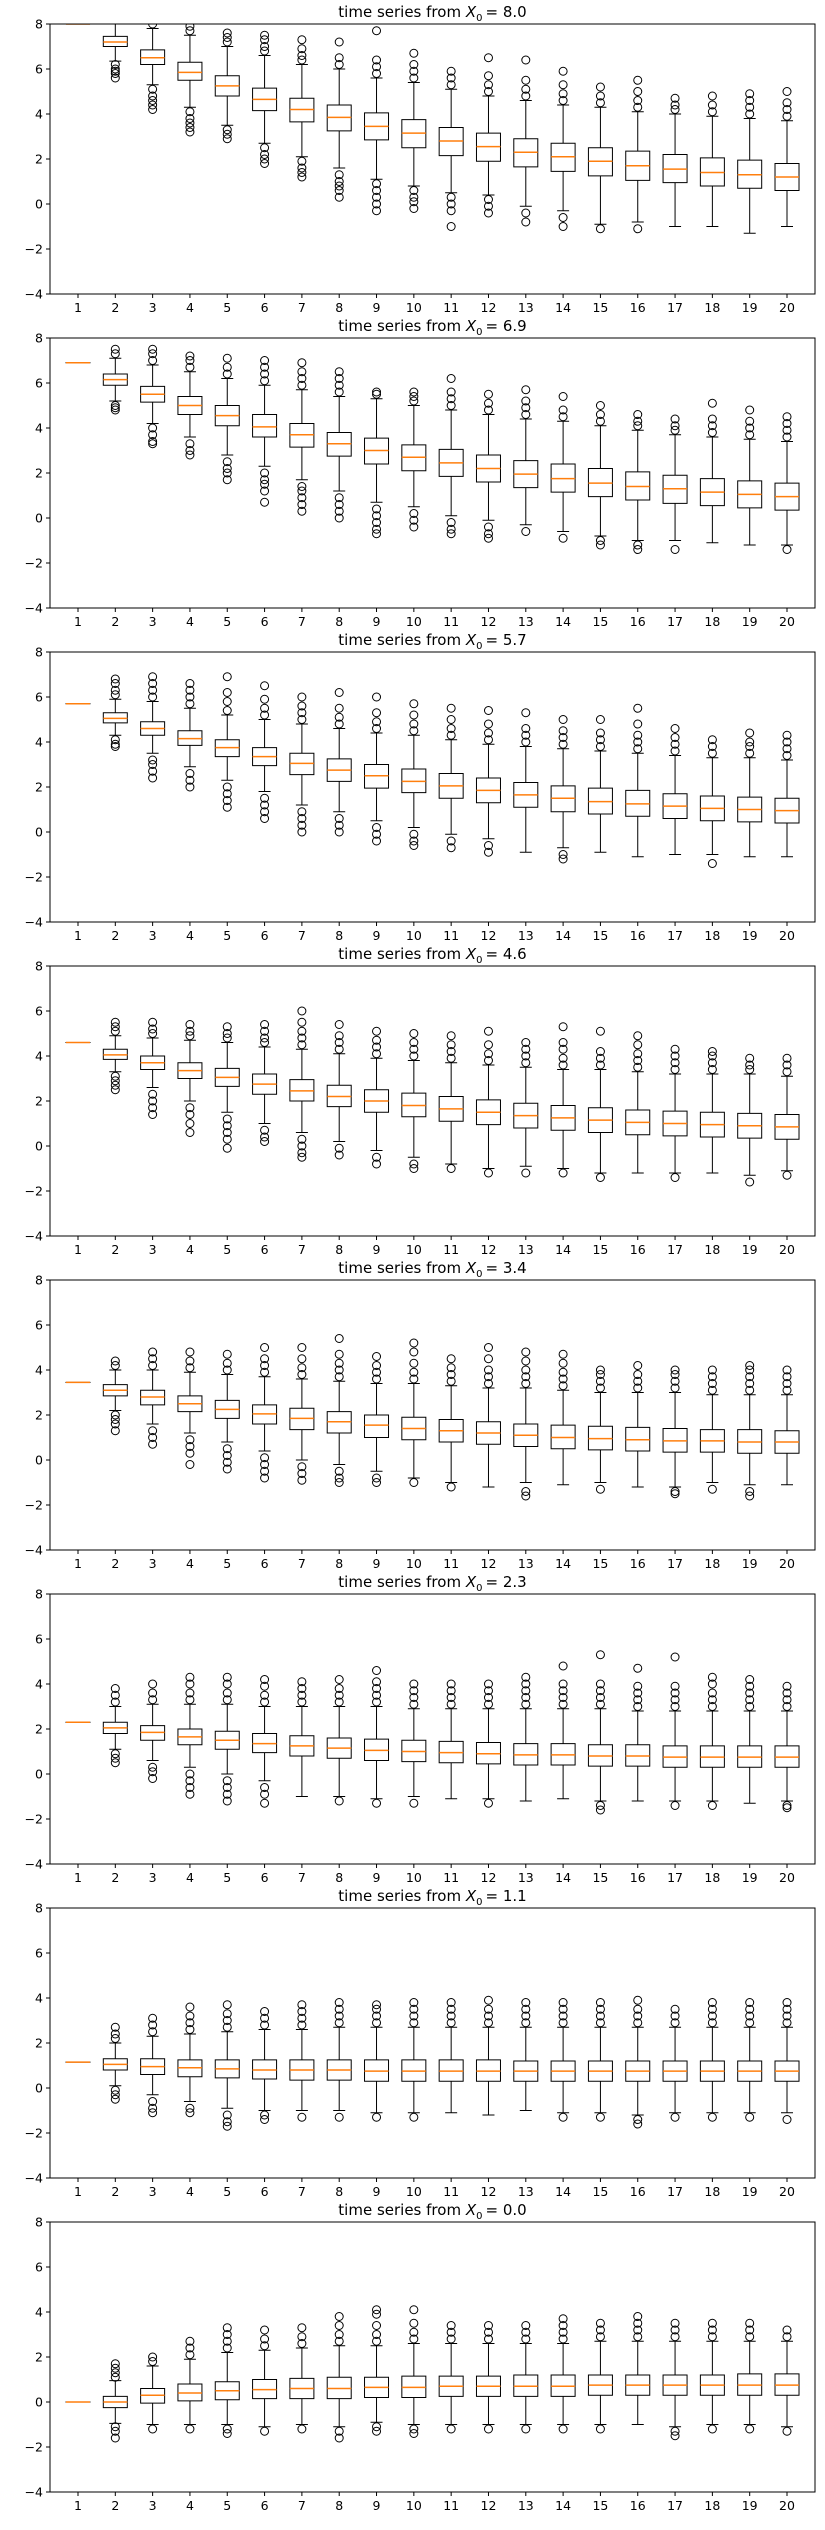  What do you see at coordinates (787, 1563) in the screenshot?
I see `x-tick-label: 20` at bounding box center [787, 1563].